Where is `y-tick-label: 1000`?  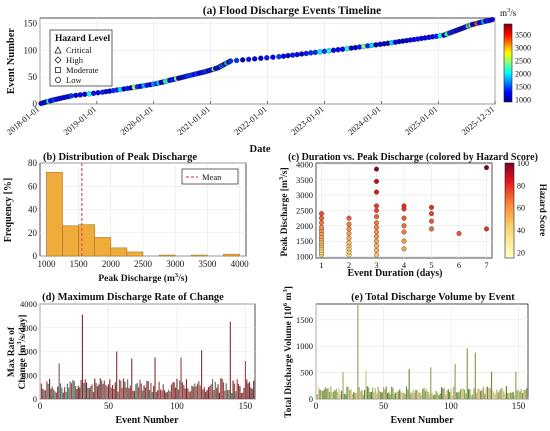 y-tick-label: 1000 is located at coordinates (28, 375).